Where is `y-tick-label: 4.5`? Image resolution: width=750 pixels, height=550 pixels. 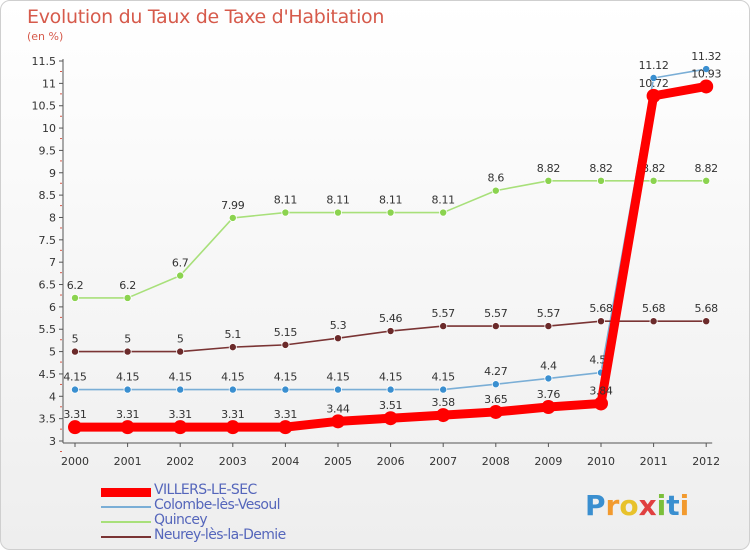
y-tick-label: 4.5 is located at coordinates (48, 374).